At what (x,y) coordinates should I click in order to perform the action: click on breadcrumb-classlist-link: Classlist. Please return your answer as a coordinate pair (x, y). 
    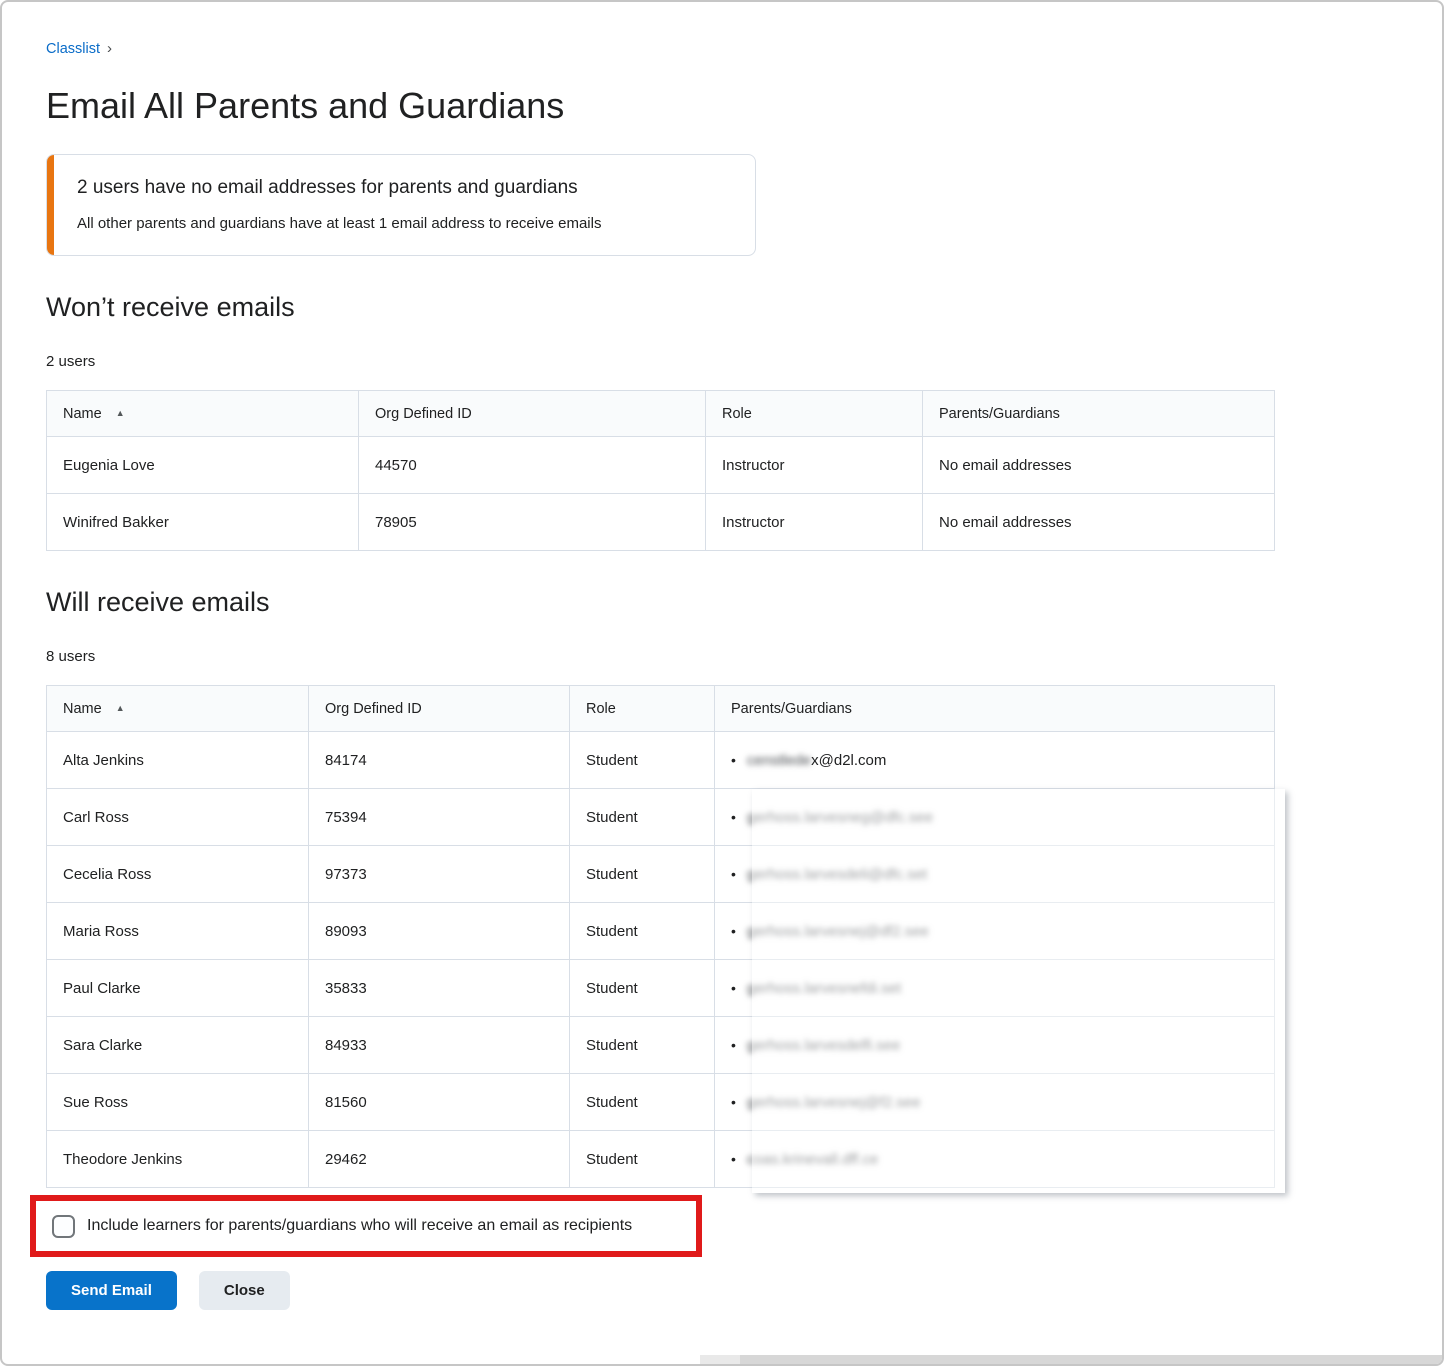
    Looking at the image, I should click on (73, 49).